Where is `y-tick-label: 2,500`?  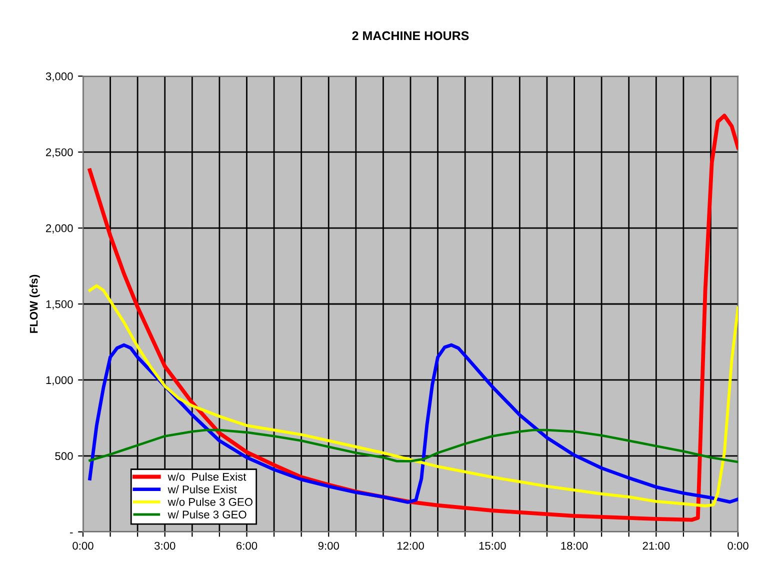
y-tick-label: 2,500 is located at coordinates (59, 153).